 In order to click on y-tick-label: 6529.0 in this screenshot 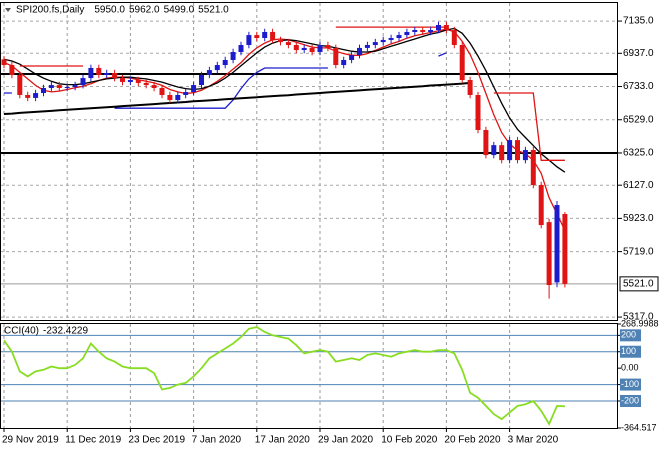, I will do `click(638, 119)`.